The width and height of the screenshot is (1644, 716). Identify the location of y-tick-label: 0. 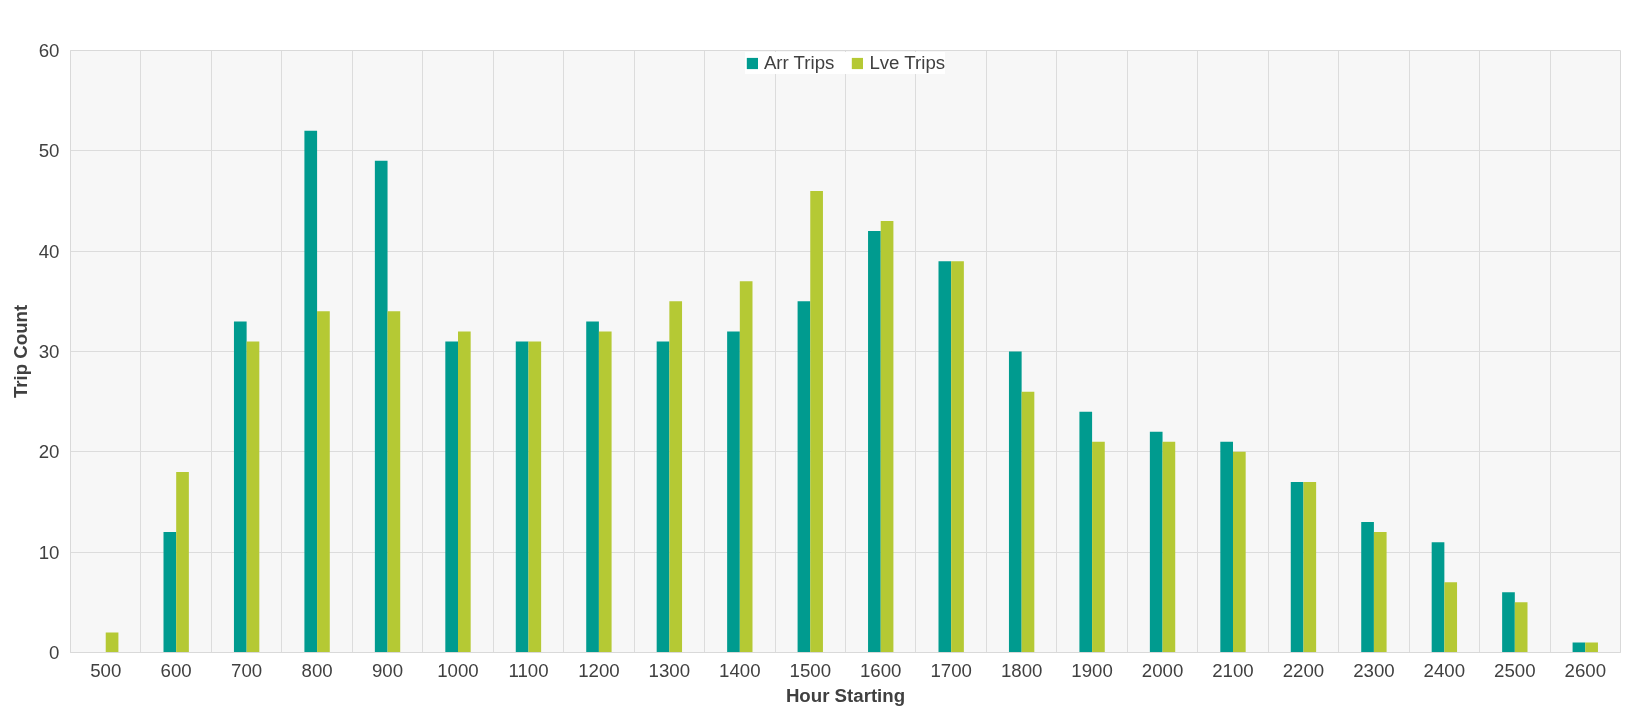
(54, 652).